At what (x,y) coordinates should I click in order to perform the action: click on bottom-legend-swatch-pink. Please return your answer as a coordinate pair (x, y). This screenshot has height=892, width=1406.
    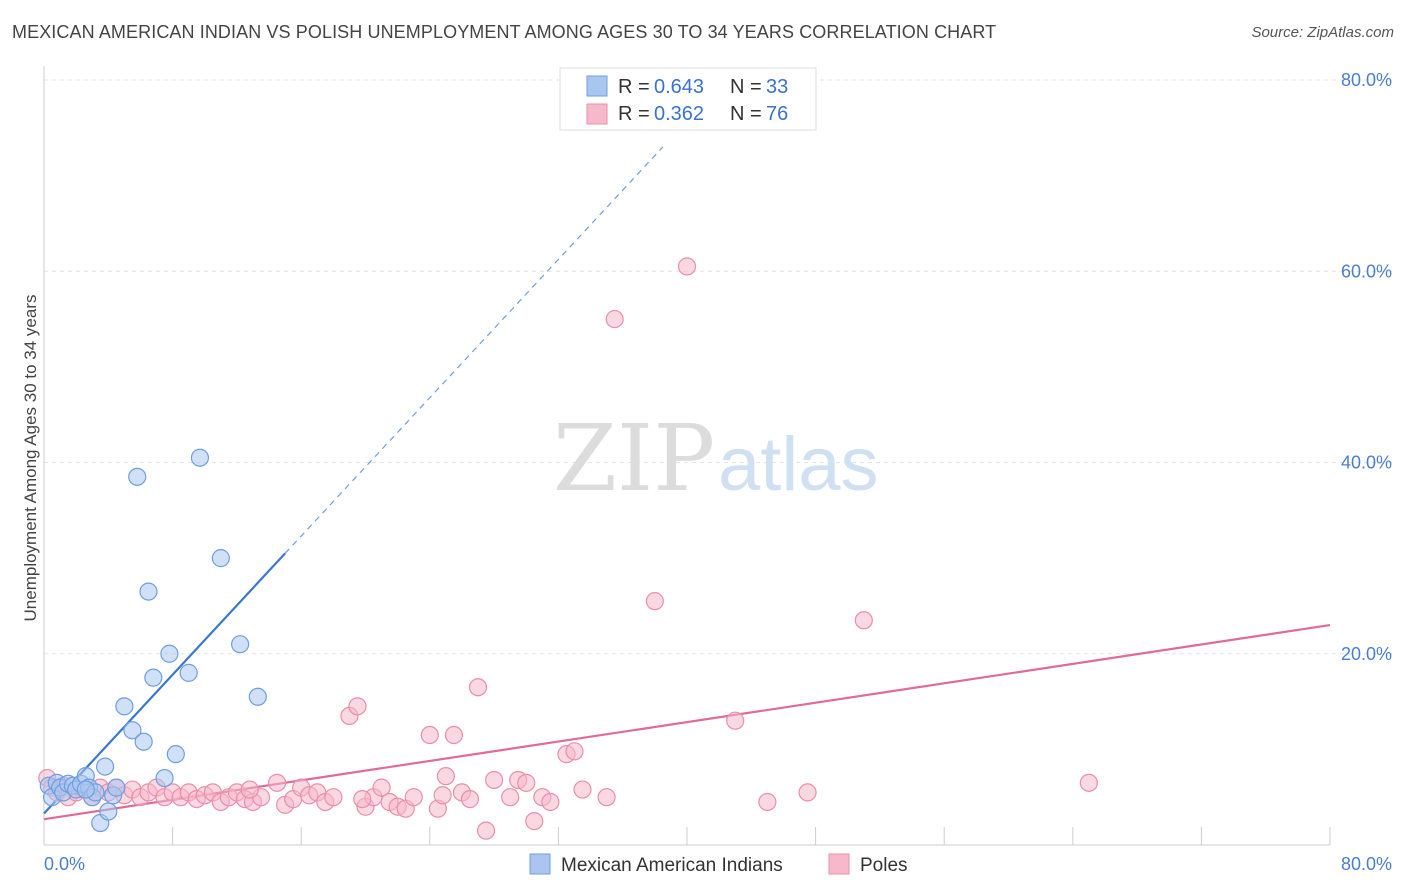
    Looking at the image, I should click on (839, 864).